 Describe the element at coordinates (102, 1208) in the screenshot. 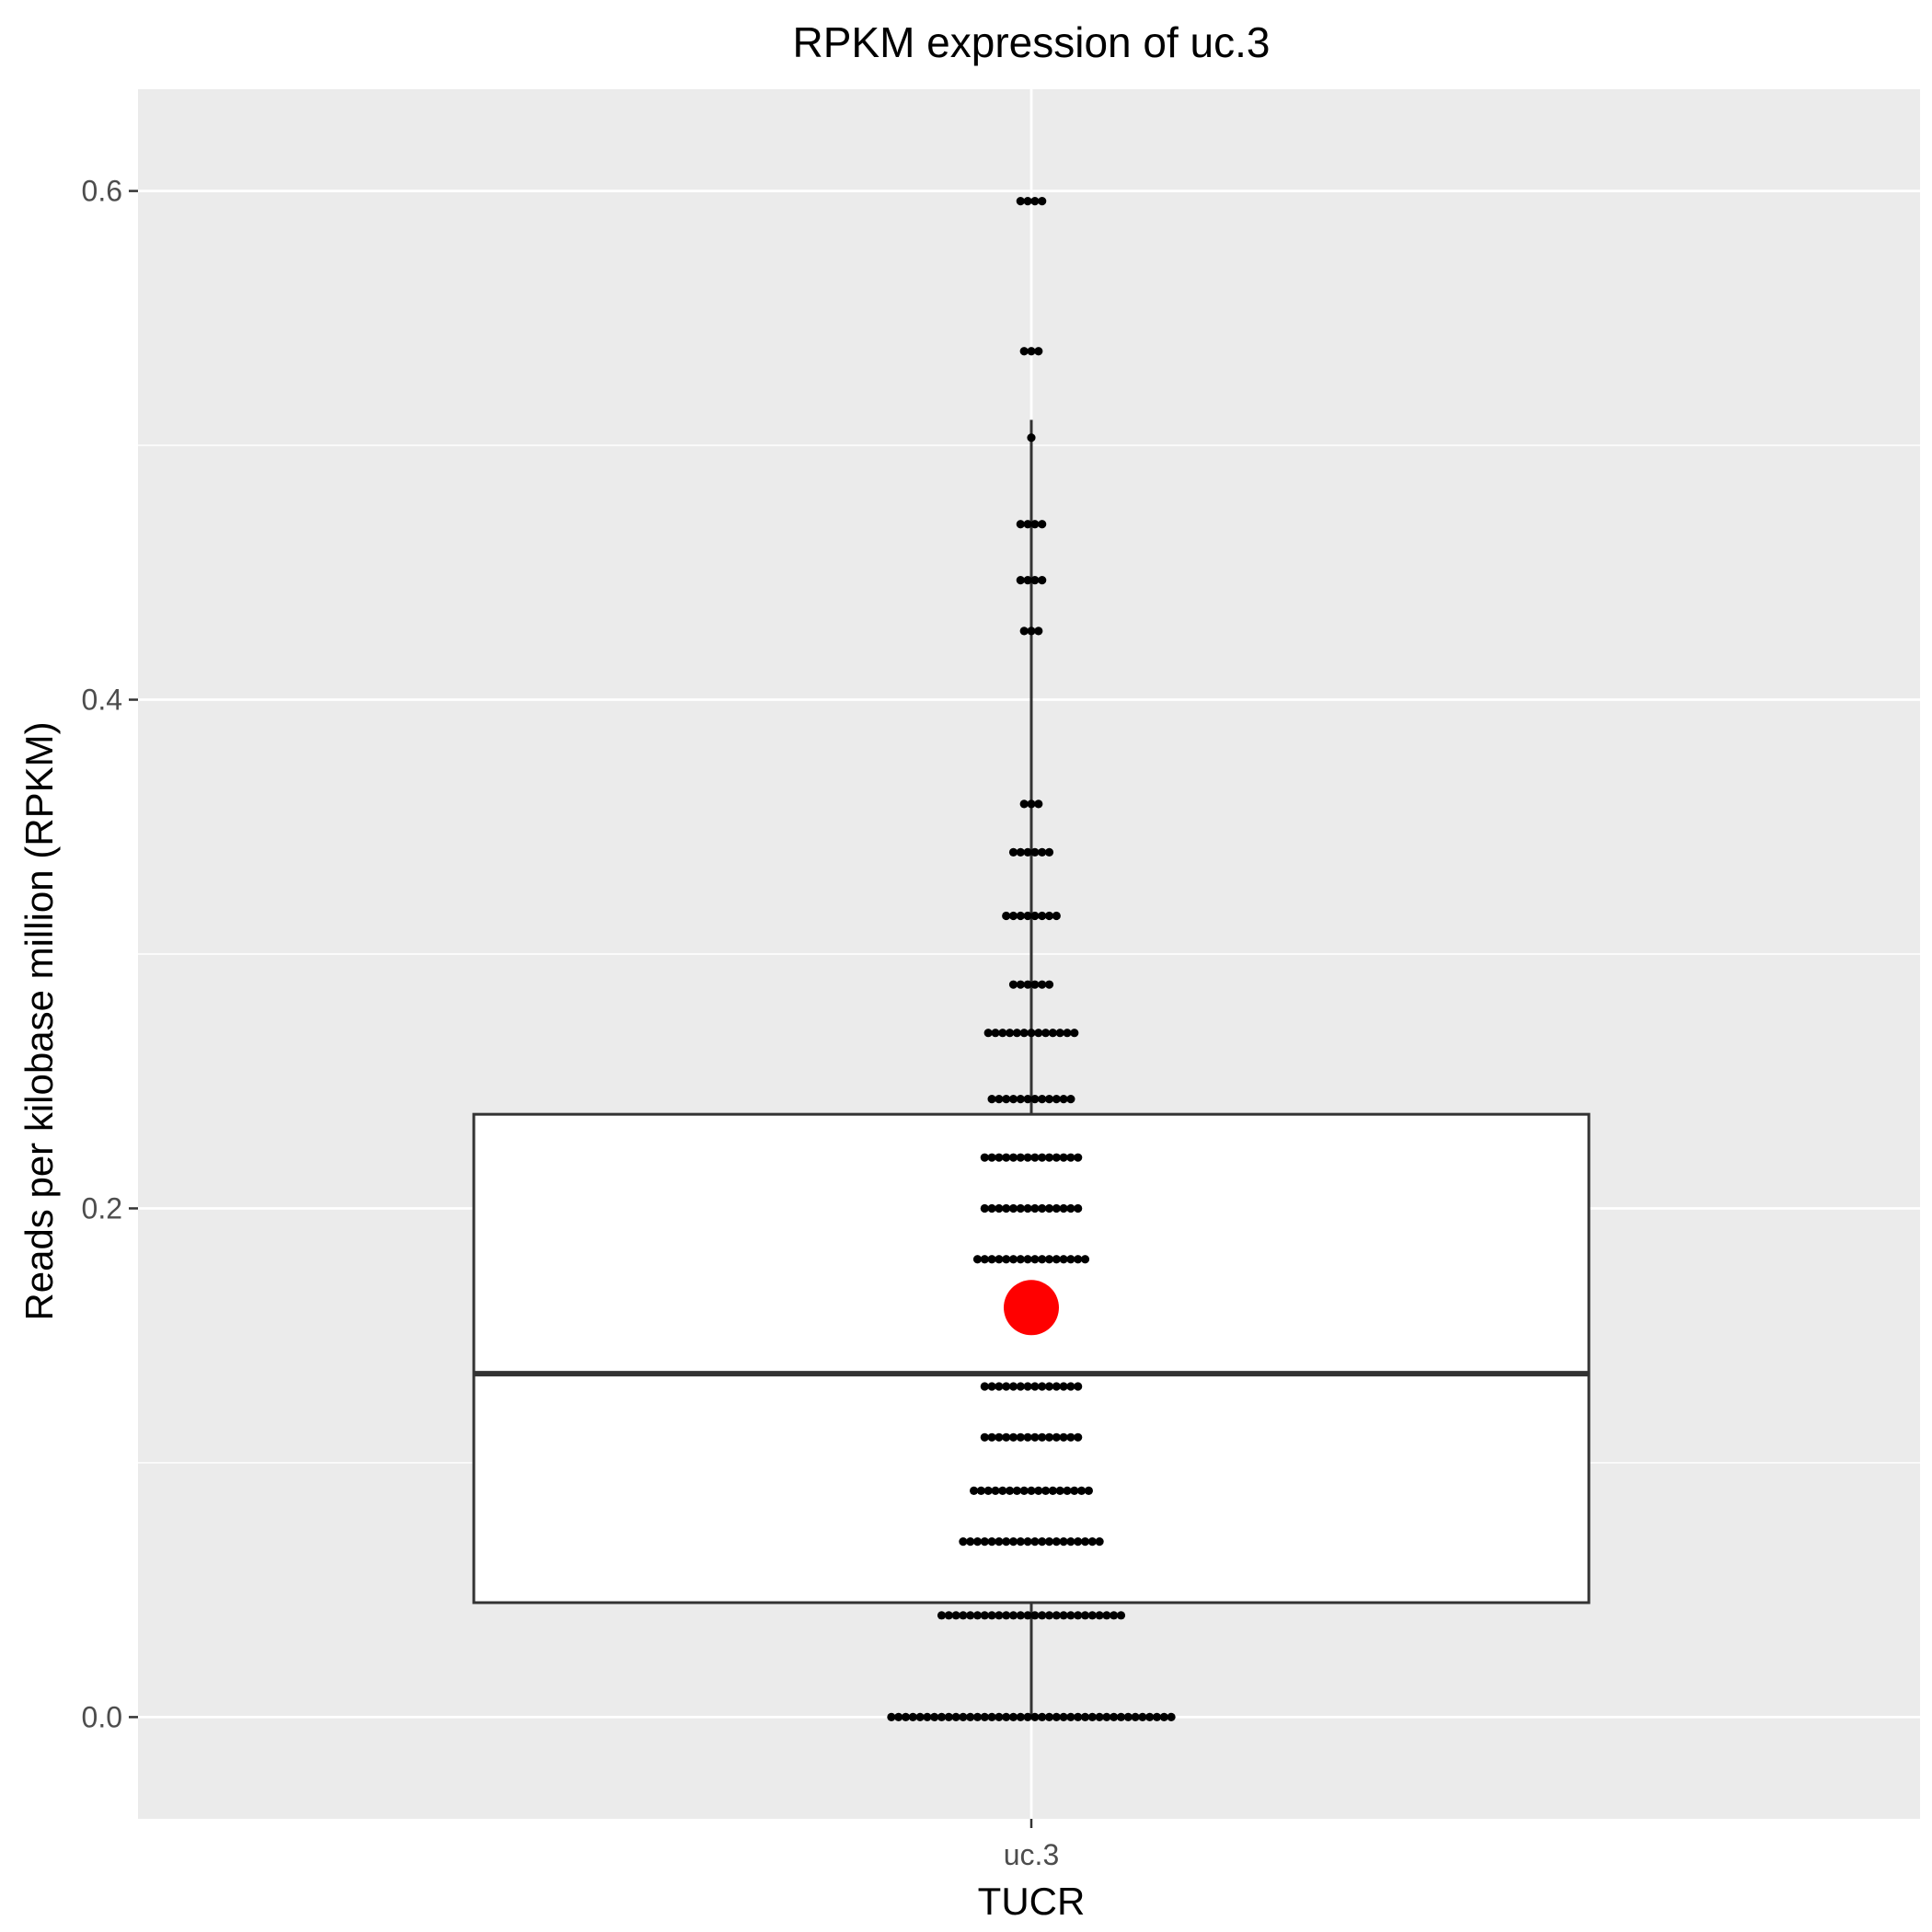

I see `y-tick-label: 0.2` at that location.